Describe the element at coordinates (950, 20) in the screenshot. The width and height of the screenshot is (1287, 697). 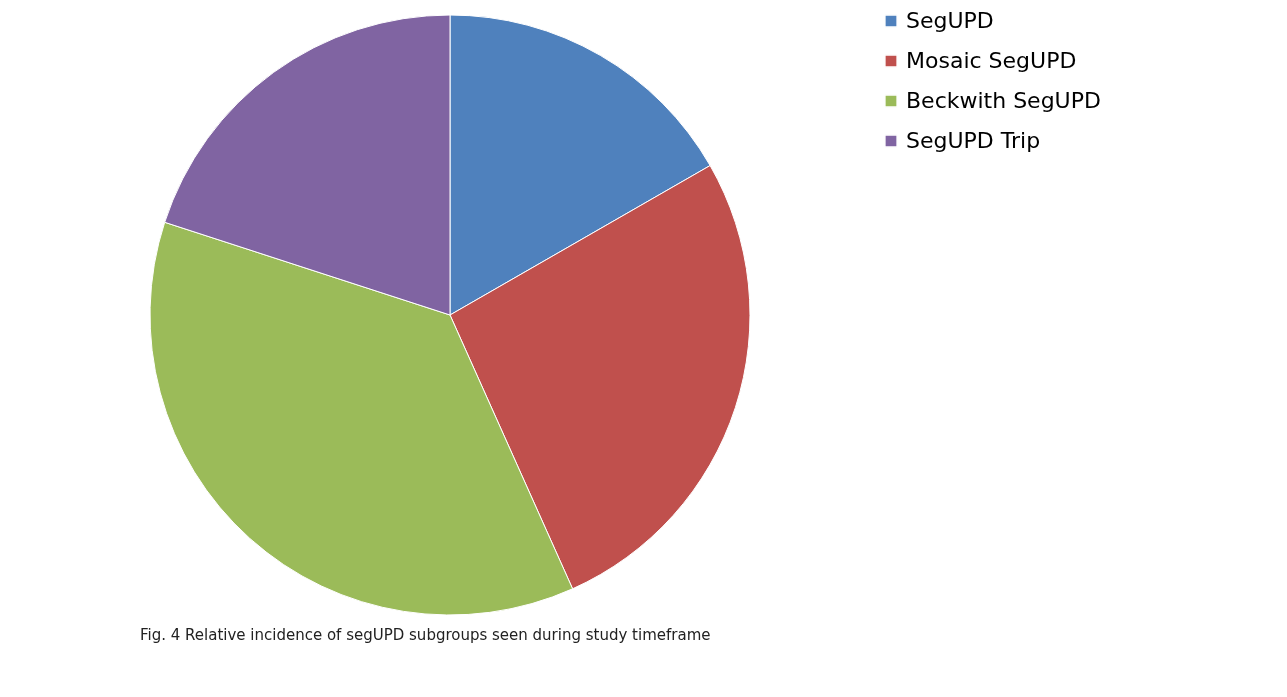
I see `legend-label: SegUPD` at that location.